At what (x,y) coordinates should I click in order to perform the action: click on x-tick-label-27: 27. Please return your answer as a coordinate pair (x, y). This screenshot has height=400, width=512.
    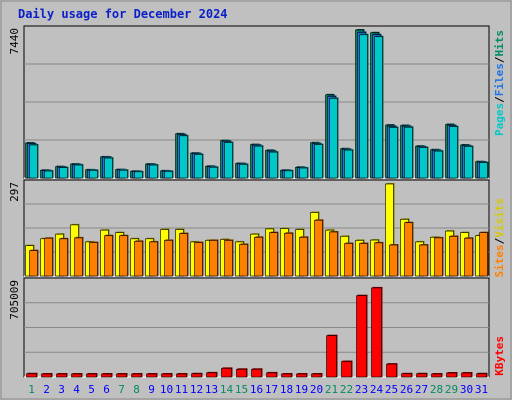
    Looking at the image, I should click on (421, 389).